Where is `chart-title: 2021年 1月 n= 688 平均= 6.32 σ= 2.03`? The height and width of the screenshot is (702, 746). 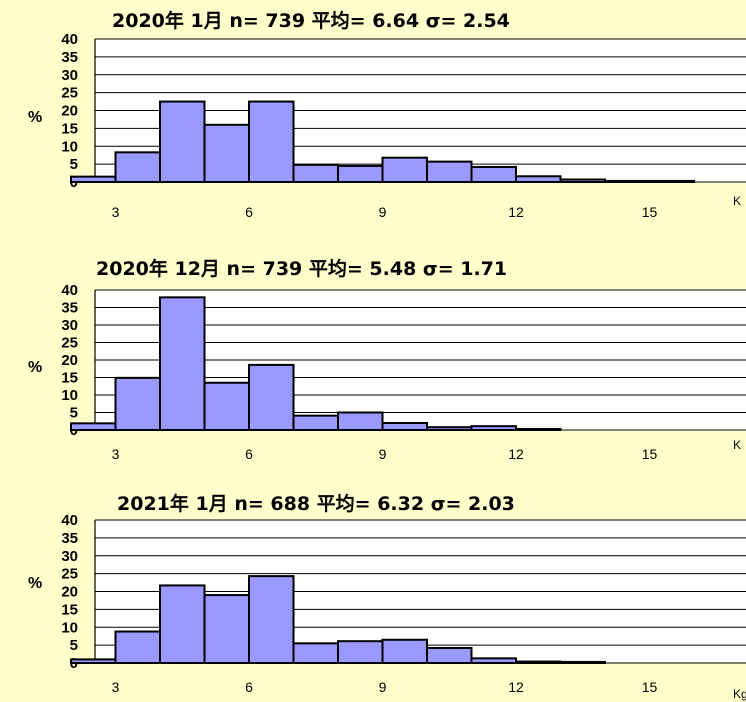 chart-title: 2021年 1月 n= 688 平均= 6.32 σ= 2.03 is located at coordinates (316, 503).